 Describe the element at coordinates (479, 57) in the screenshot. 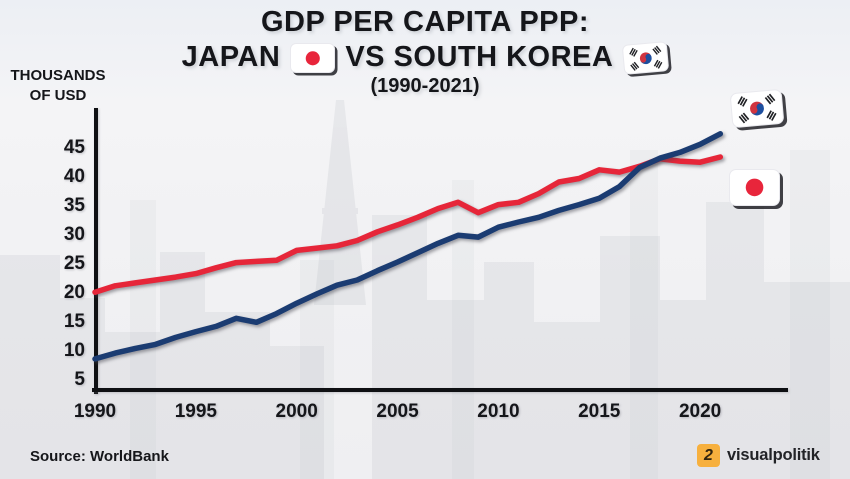

I see `title-vs-south-korea-label: VS SOUTH KOREA` at that location.